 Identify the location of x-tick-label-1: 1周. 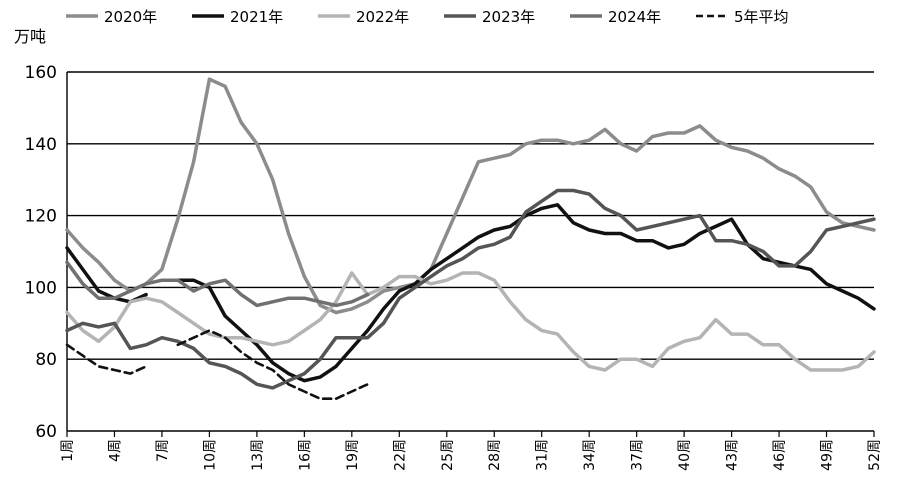
(68, 450).